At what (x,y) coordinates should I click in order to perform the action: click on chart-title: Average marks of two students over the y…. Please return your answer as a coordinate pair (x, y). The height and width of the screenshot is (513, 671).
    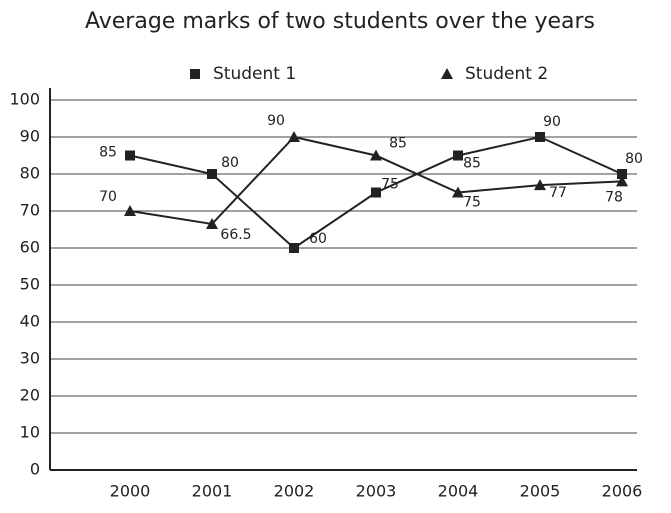
    Looking at the image, I should click on (340, 21).